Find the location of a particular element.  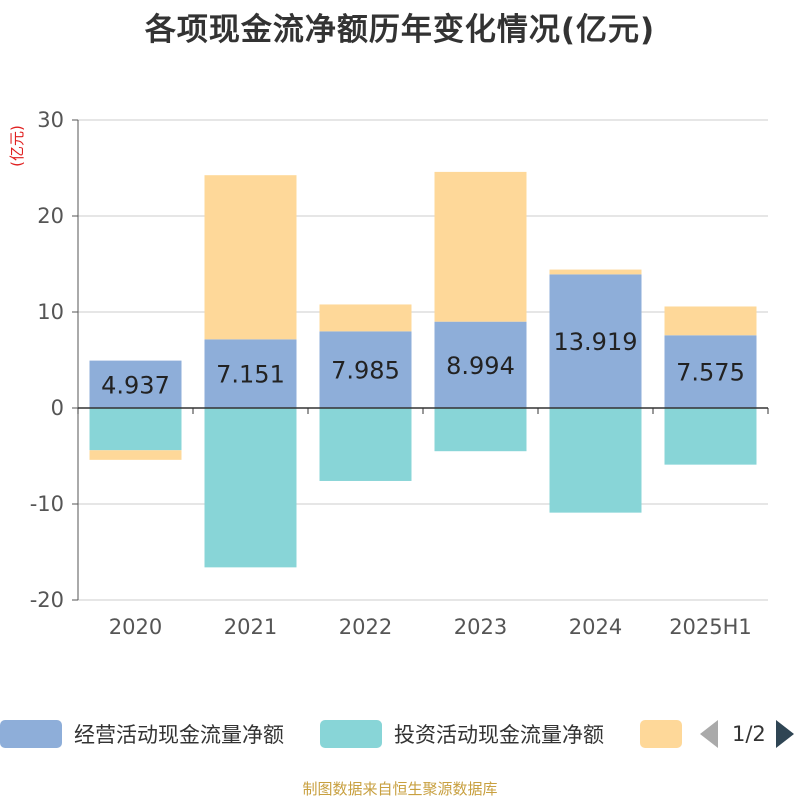

bar-operating-2024 is located at coordinates (595, 341).